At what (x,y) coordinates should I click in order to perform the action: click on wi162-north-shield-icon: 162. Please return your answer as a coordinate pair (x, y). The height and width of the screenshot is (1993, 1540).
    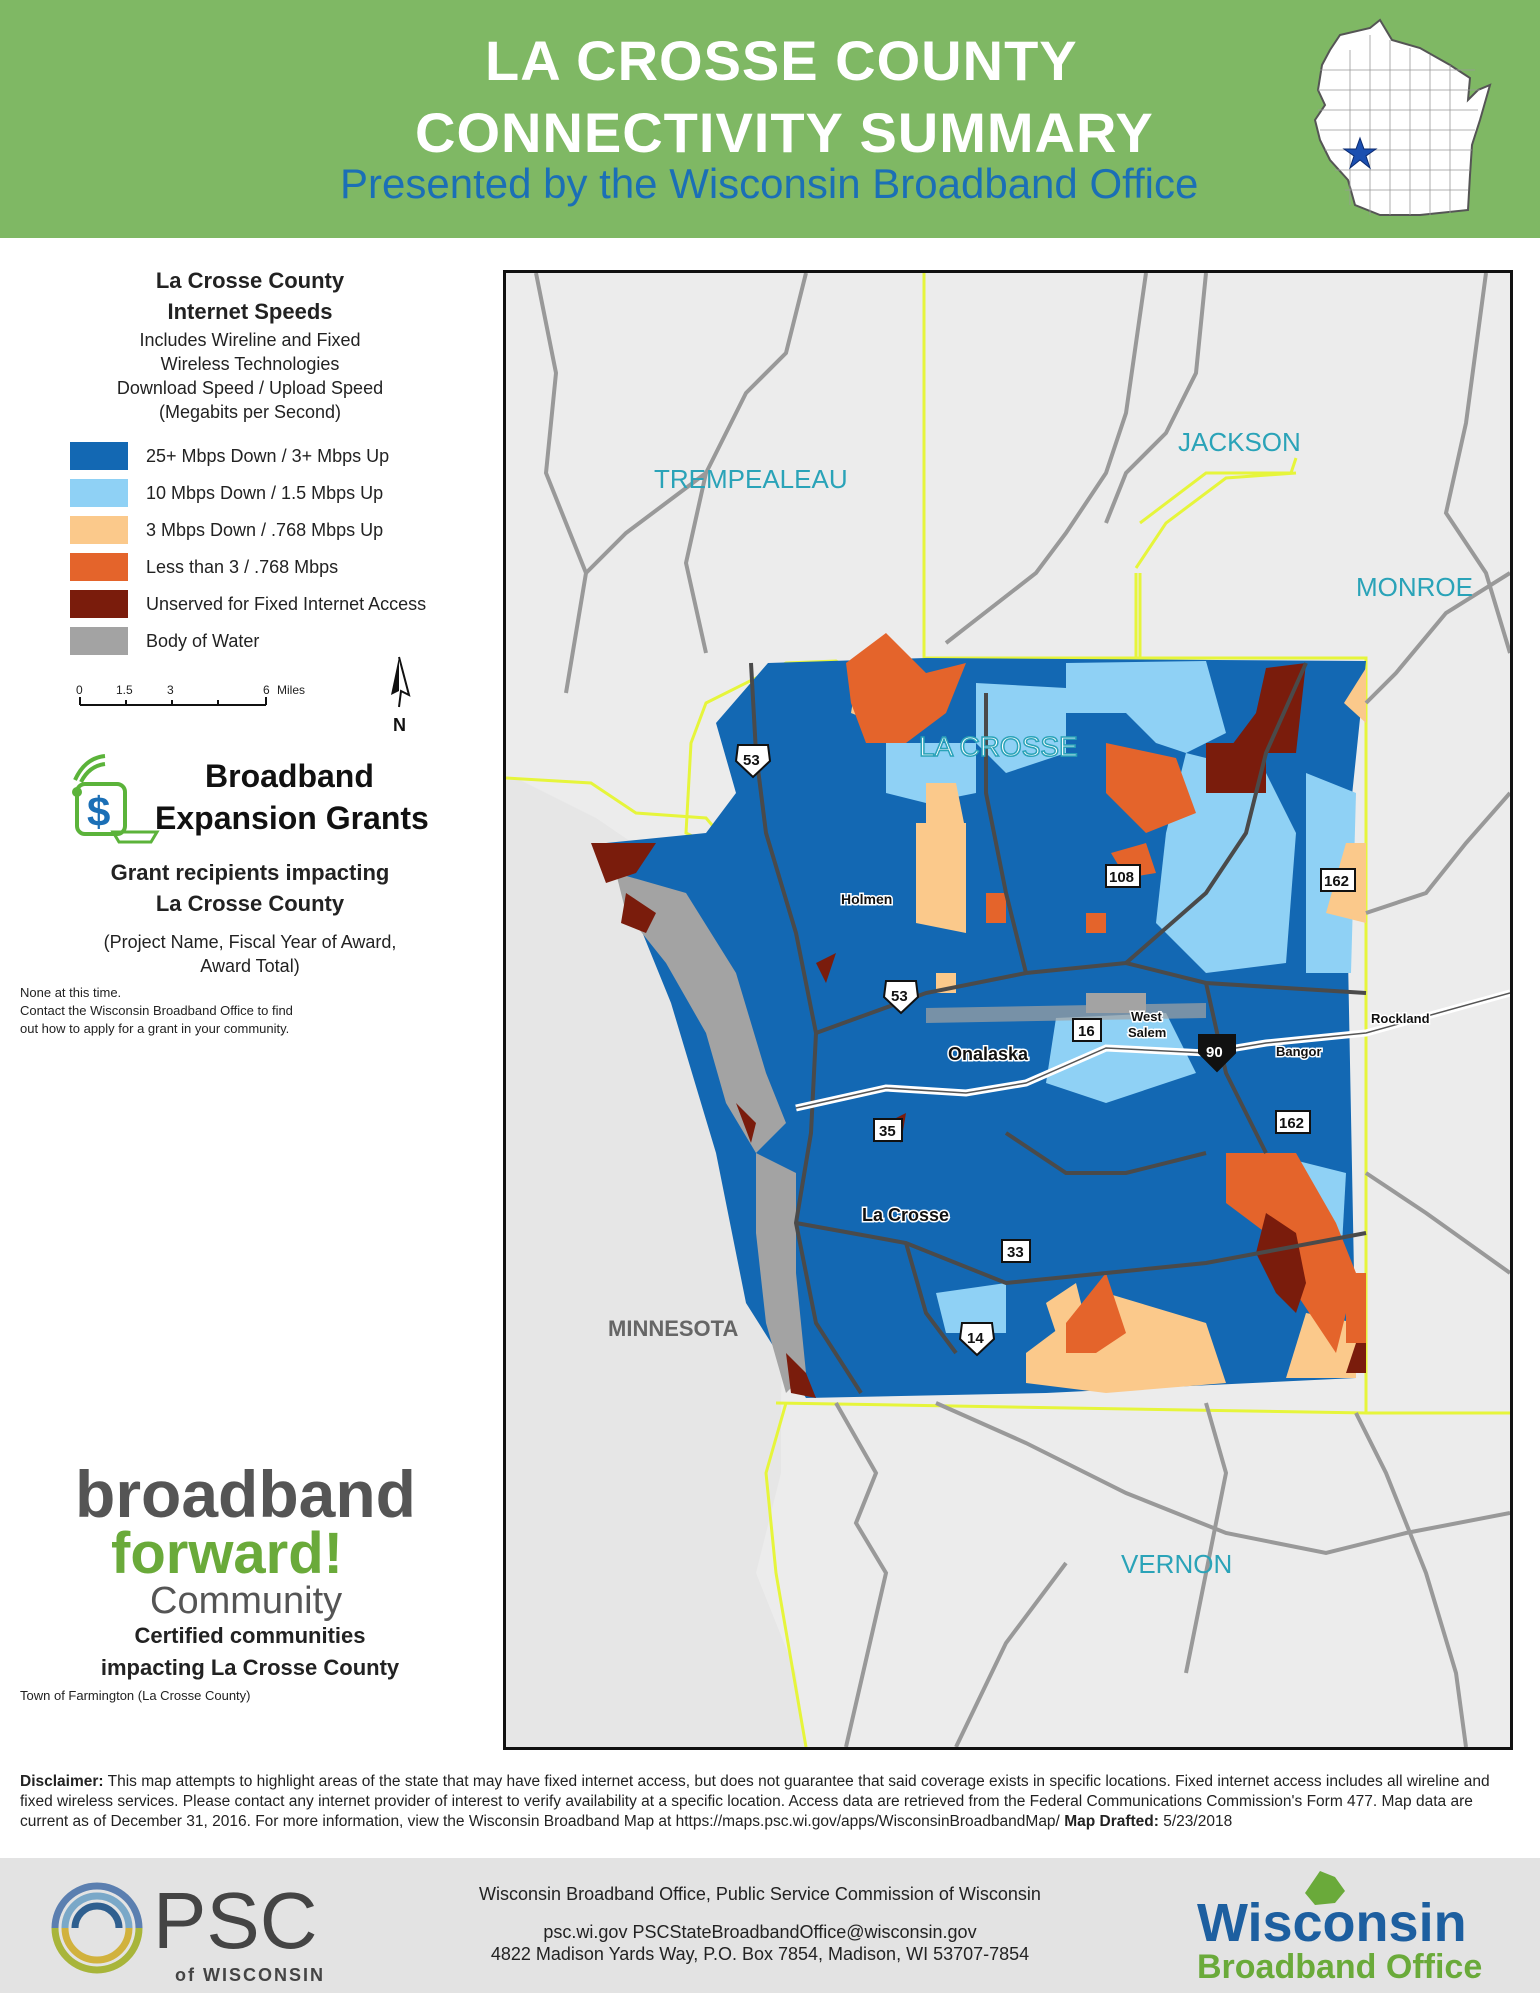
    Looking at the image, I should click on (1338, 880).